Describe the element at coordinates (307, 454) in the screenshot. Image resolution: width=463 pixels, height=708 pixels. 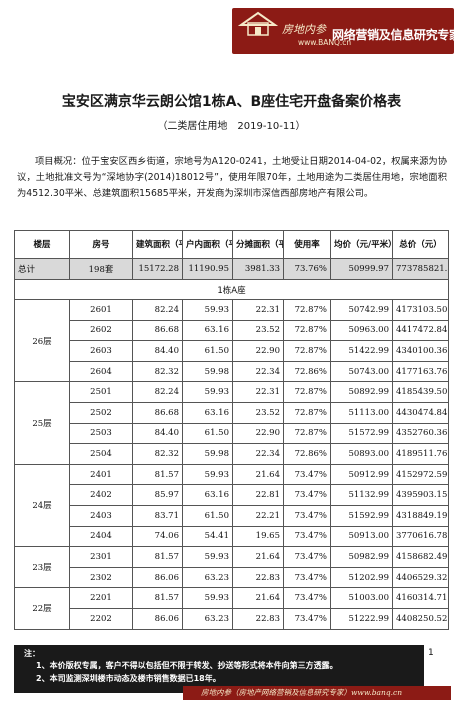
I see `ratio-cell: 72.86%` at that location.